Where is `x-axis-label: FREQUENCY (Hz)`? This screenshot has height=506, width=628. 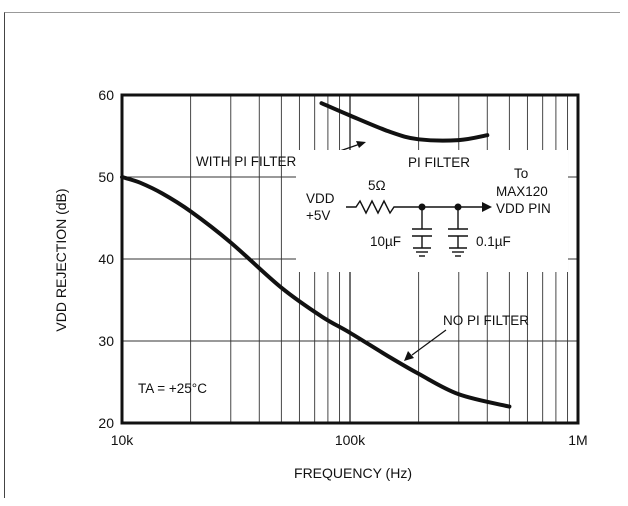 x-axis-label: FREQUENCY (Hz) is located at coordinates (353, 473).